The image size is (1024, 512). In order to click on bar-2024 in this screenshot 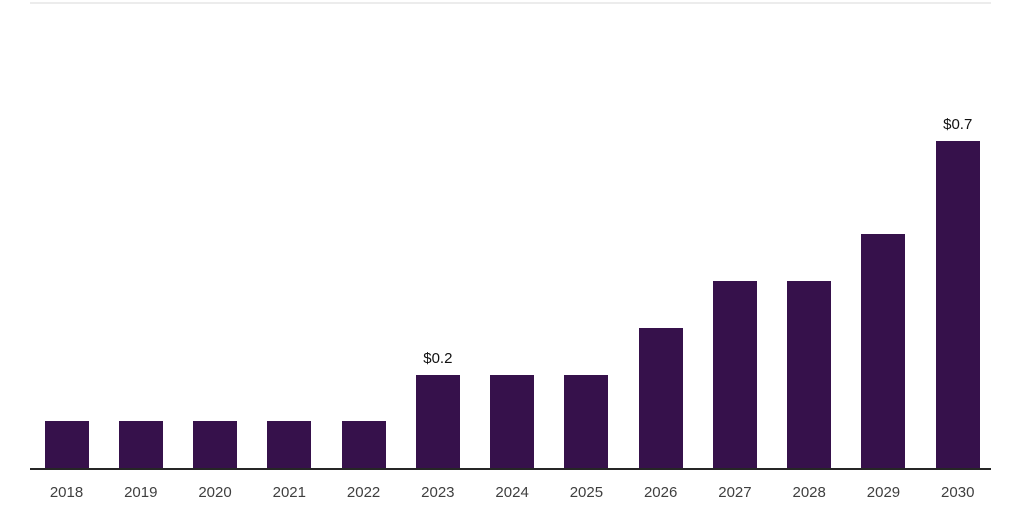, I will do `click(512, 421)`.